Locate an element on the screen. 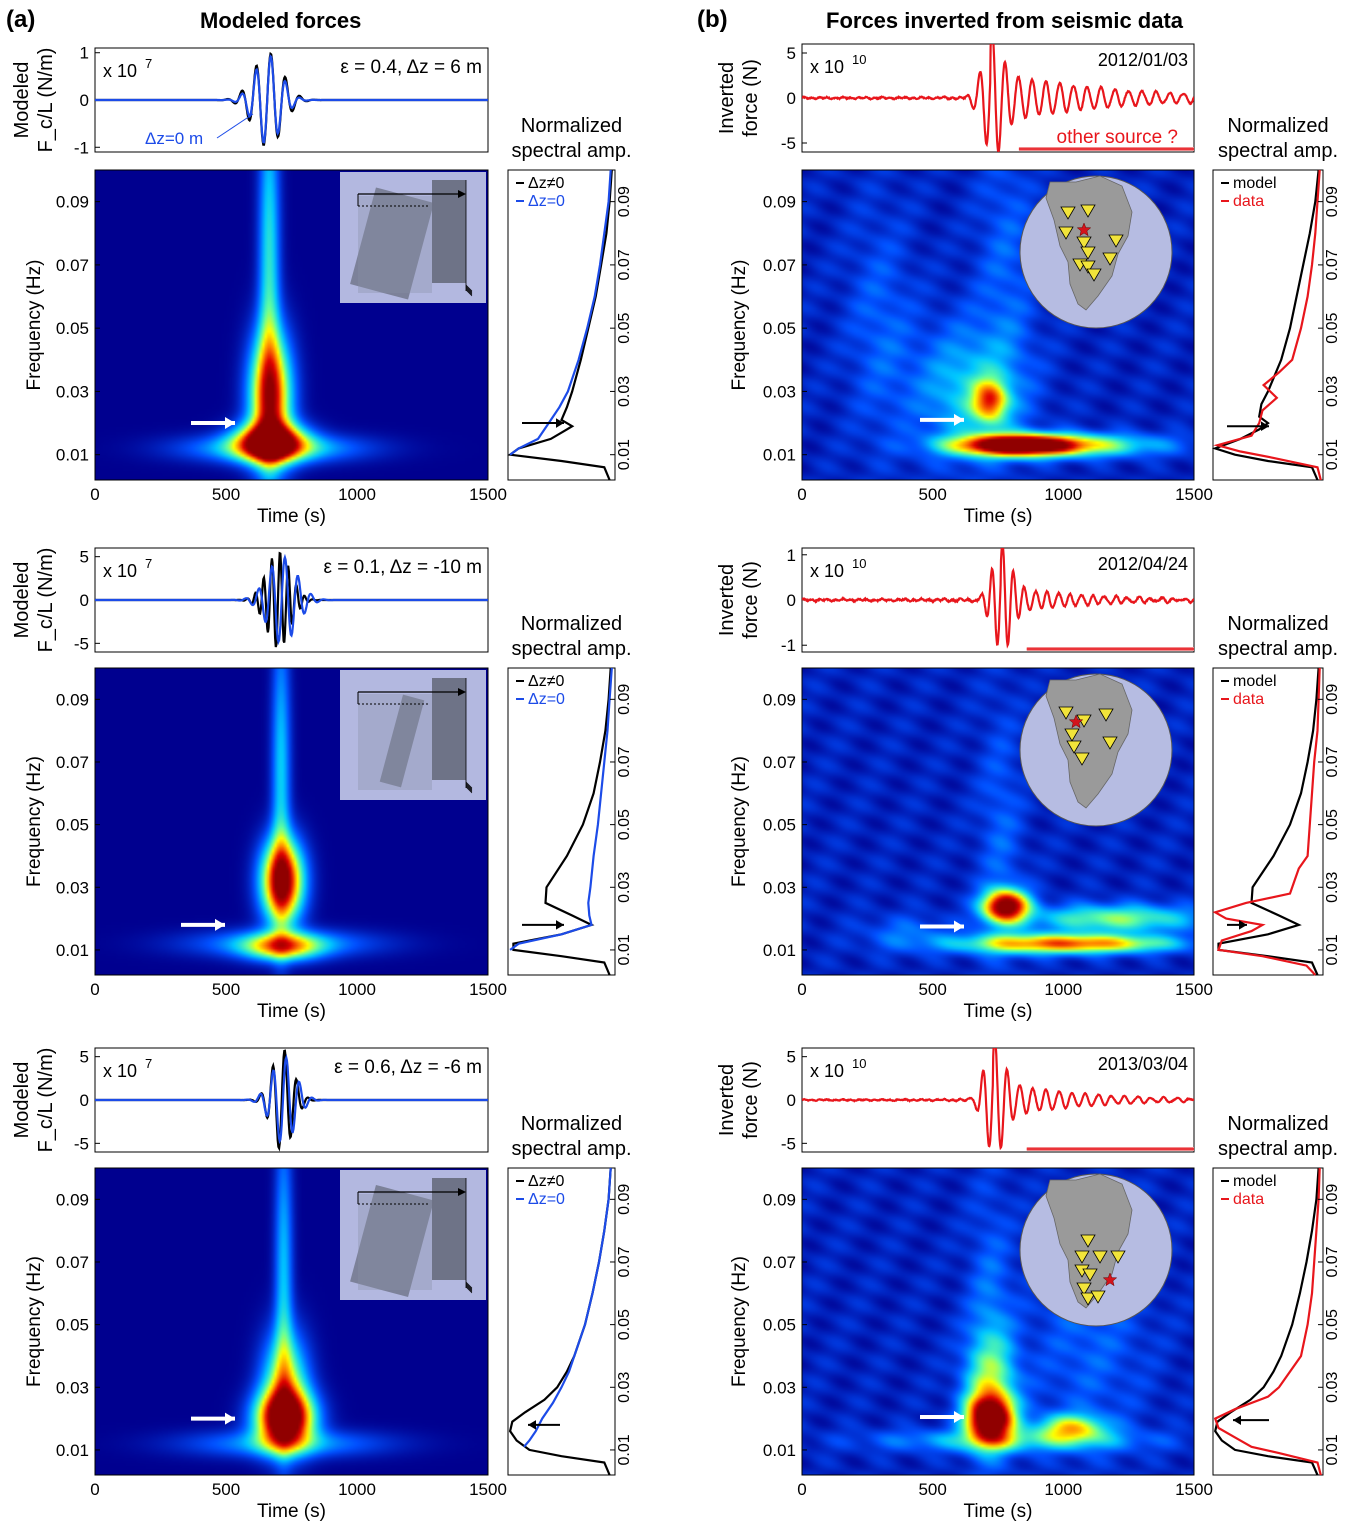  legend-entry: Δz≠0 is located at coordinates (546, 681).